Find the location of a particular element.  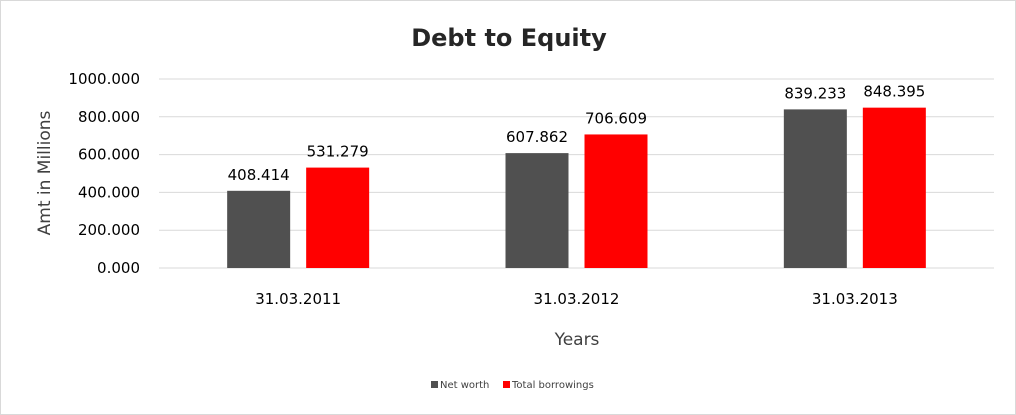

x-tick-label: 31.03.2011 is located at coordinates (298, 299).